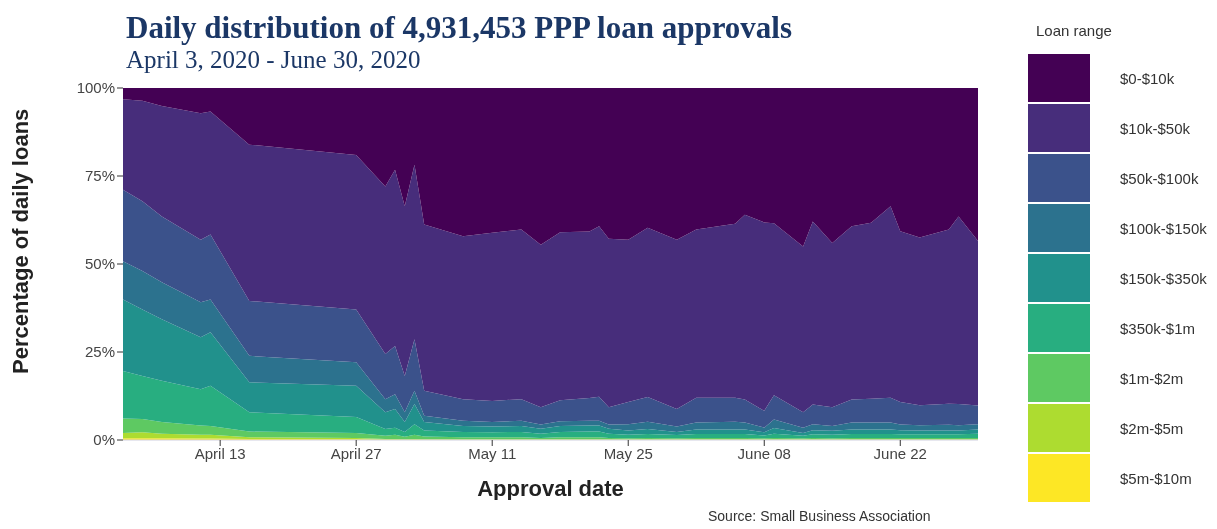 The image size is (1217, 529). Describe the element at coordinates (550, 488) in the screenshot. I see `x-axis-title: Approval date` at that location.